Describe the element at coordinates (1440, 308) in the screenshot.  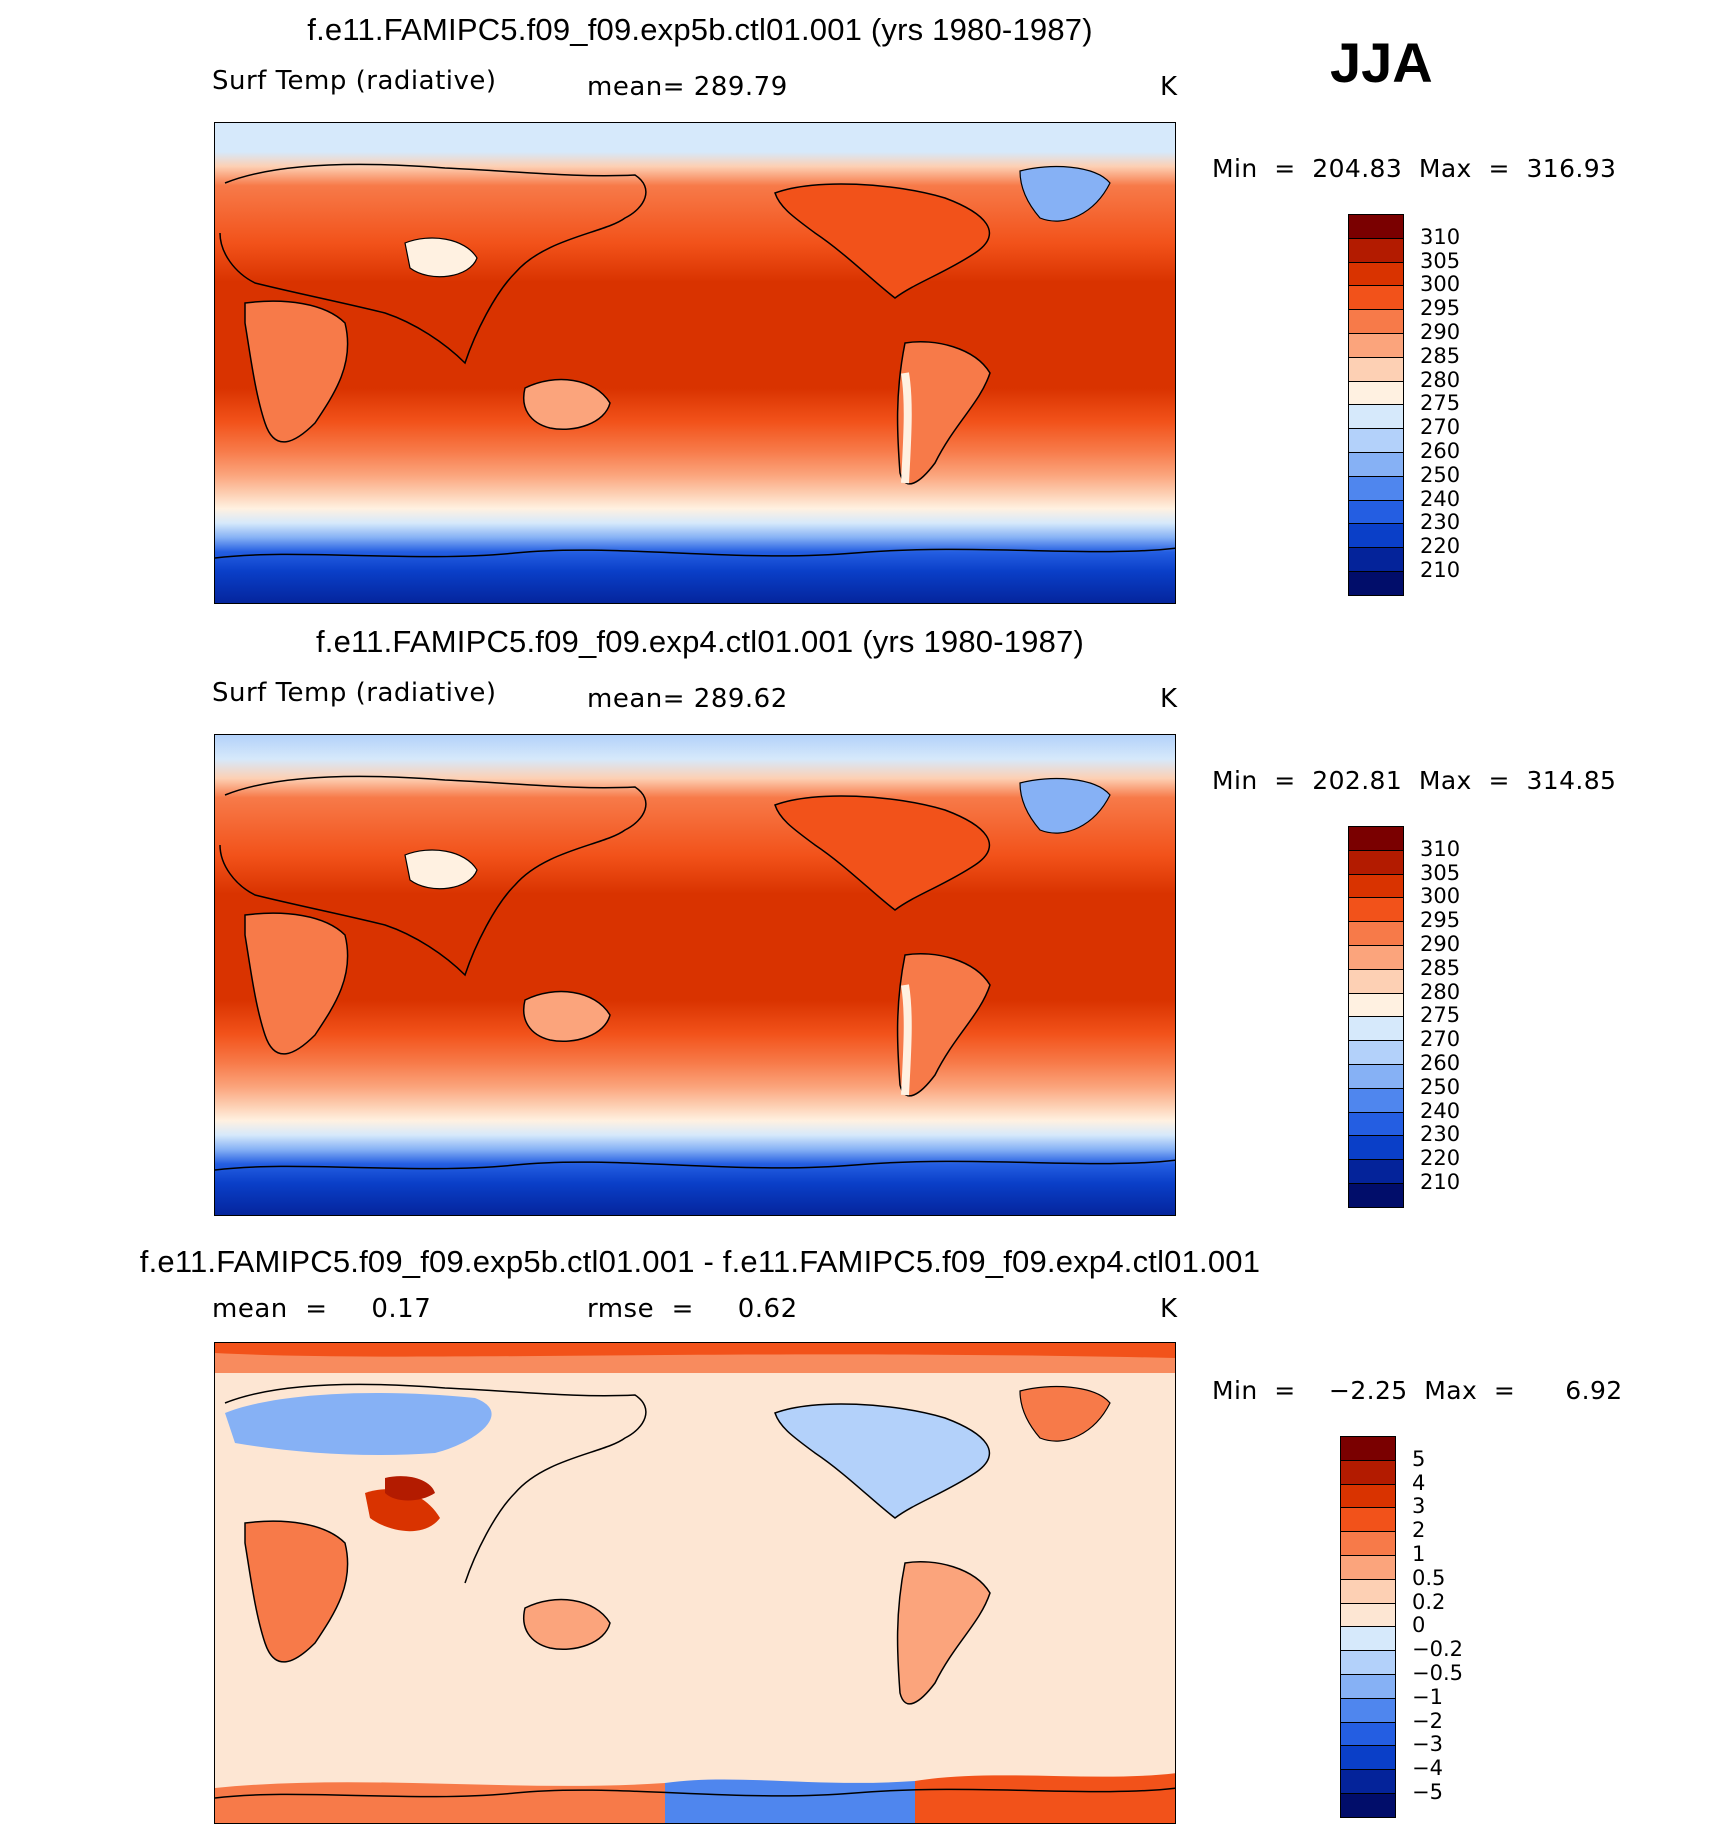
I see `colorbar-tick-label: 295` at that location.